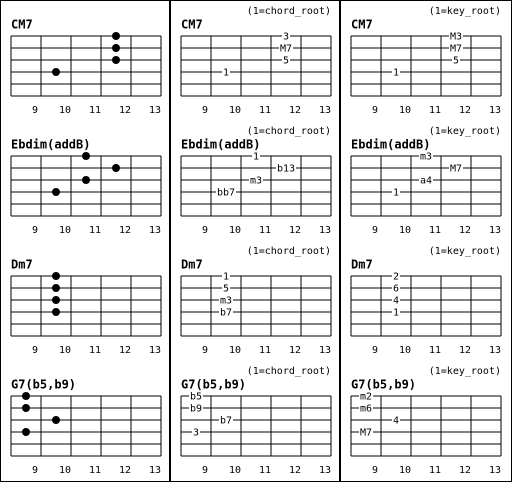 The width and height of the screenshot is (512, 482). Describe the element at coordinates (366, 433) in the screenshot. I see `interval-label: M7` at that location.